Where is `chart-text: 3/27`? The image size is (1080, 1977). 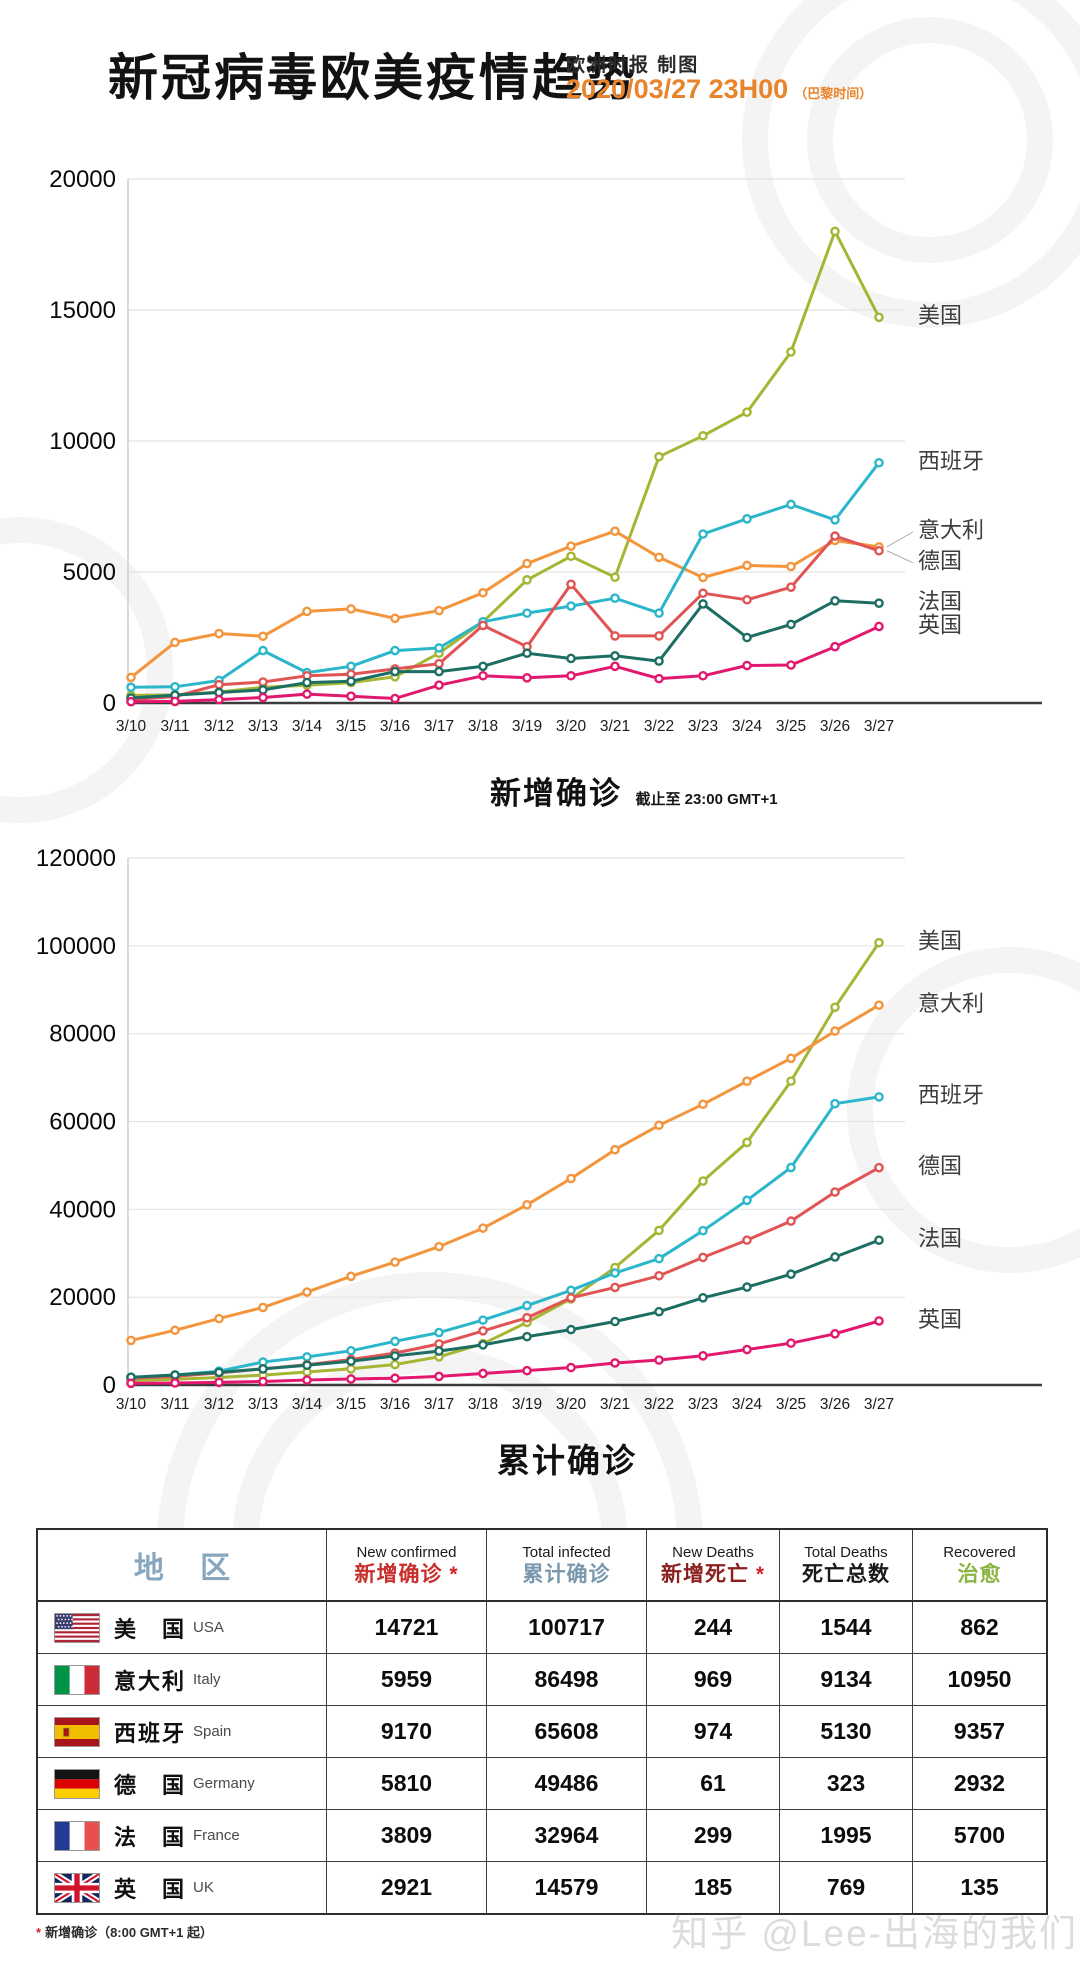 chart-text: 3/27 is located at coordinates (879, 726).